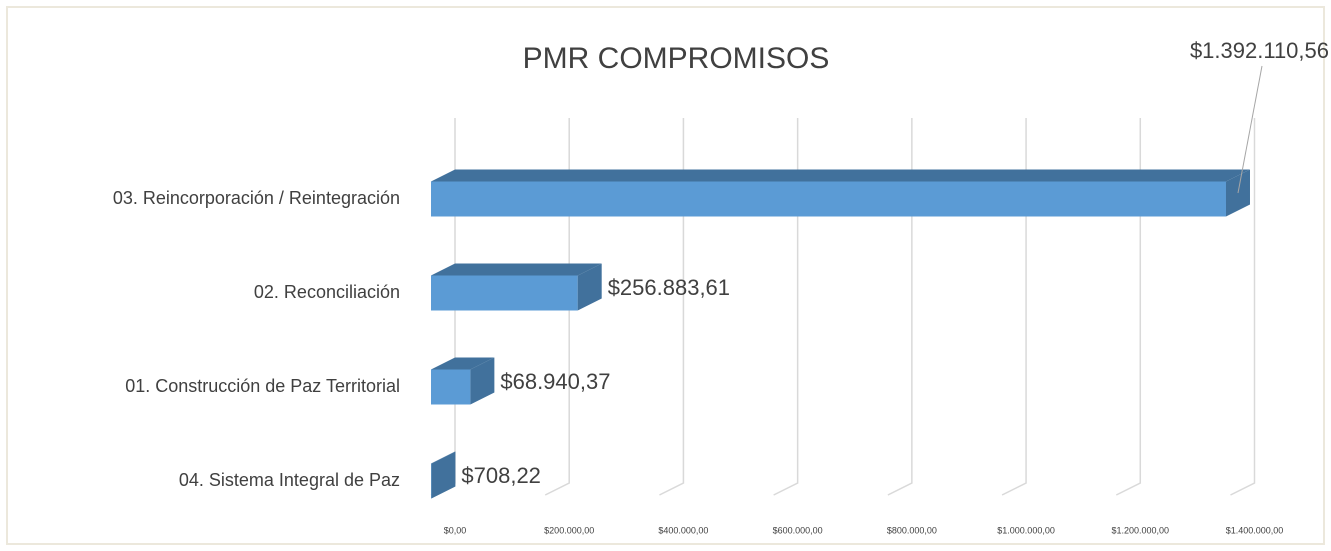 The width and height of the screenshot is (1331, 551). What do you see at coordinates (327, 292) in the screenshot?
I see `y-tick-label: 02. Reconciliación` at bounding box center [327, 292].